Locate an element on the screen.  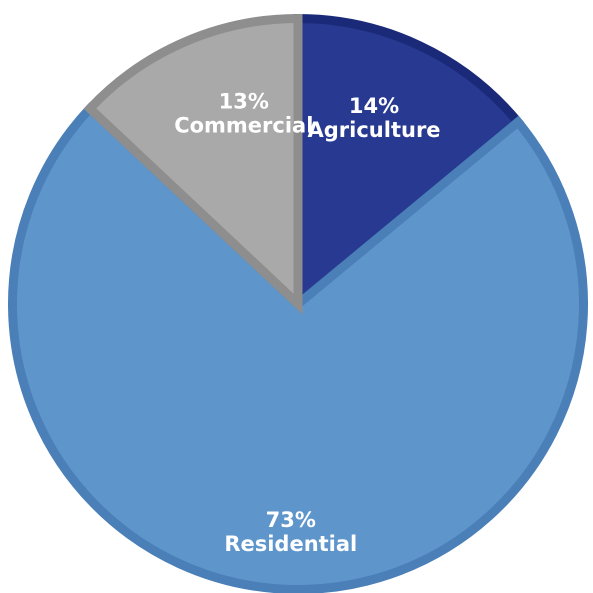
slice-percent-agriculture: 14% is located at coordinates (374, 106).